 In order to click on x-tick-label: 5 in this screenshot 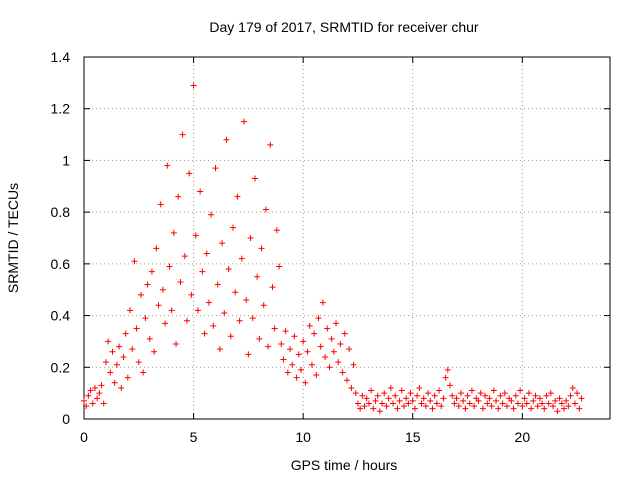, I will do `click(194, 437)`.